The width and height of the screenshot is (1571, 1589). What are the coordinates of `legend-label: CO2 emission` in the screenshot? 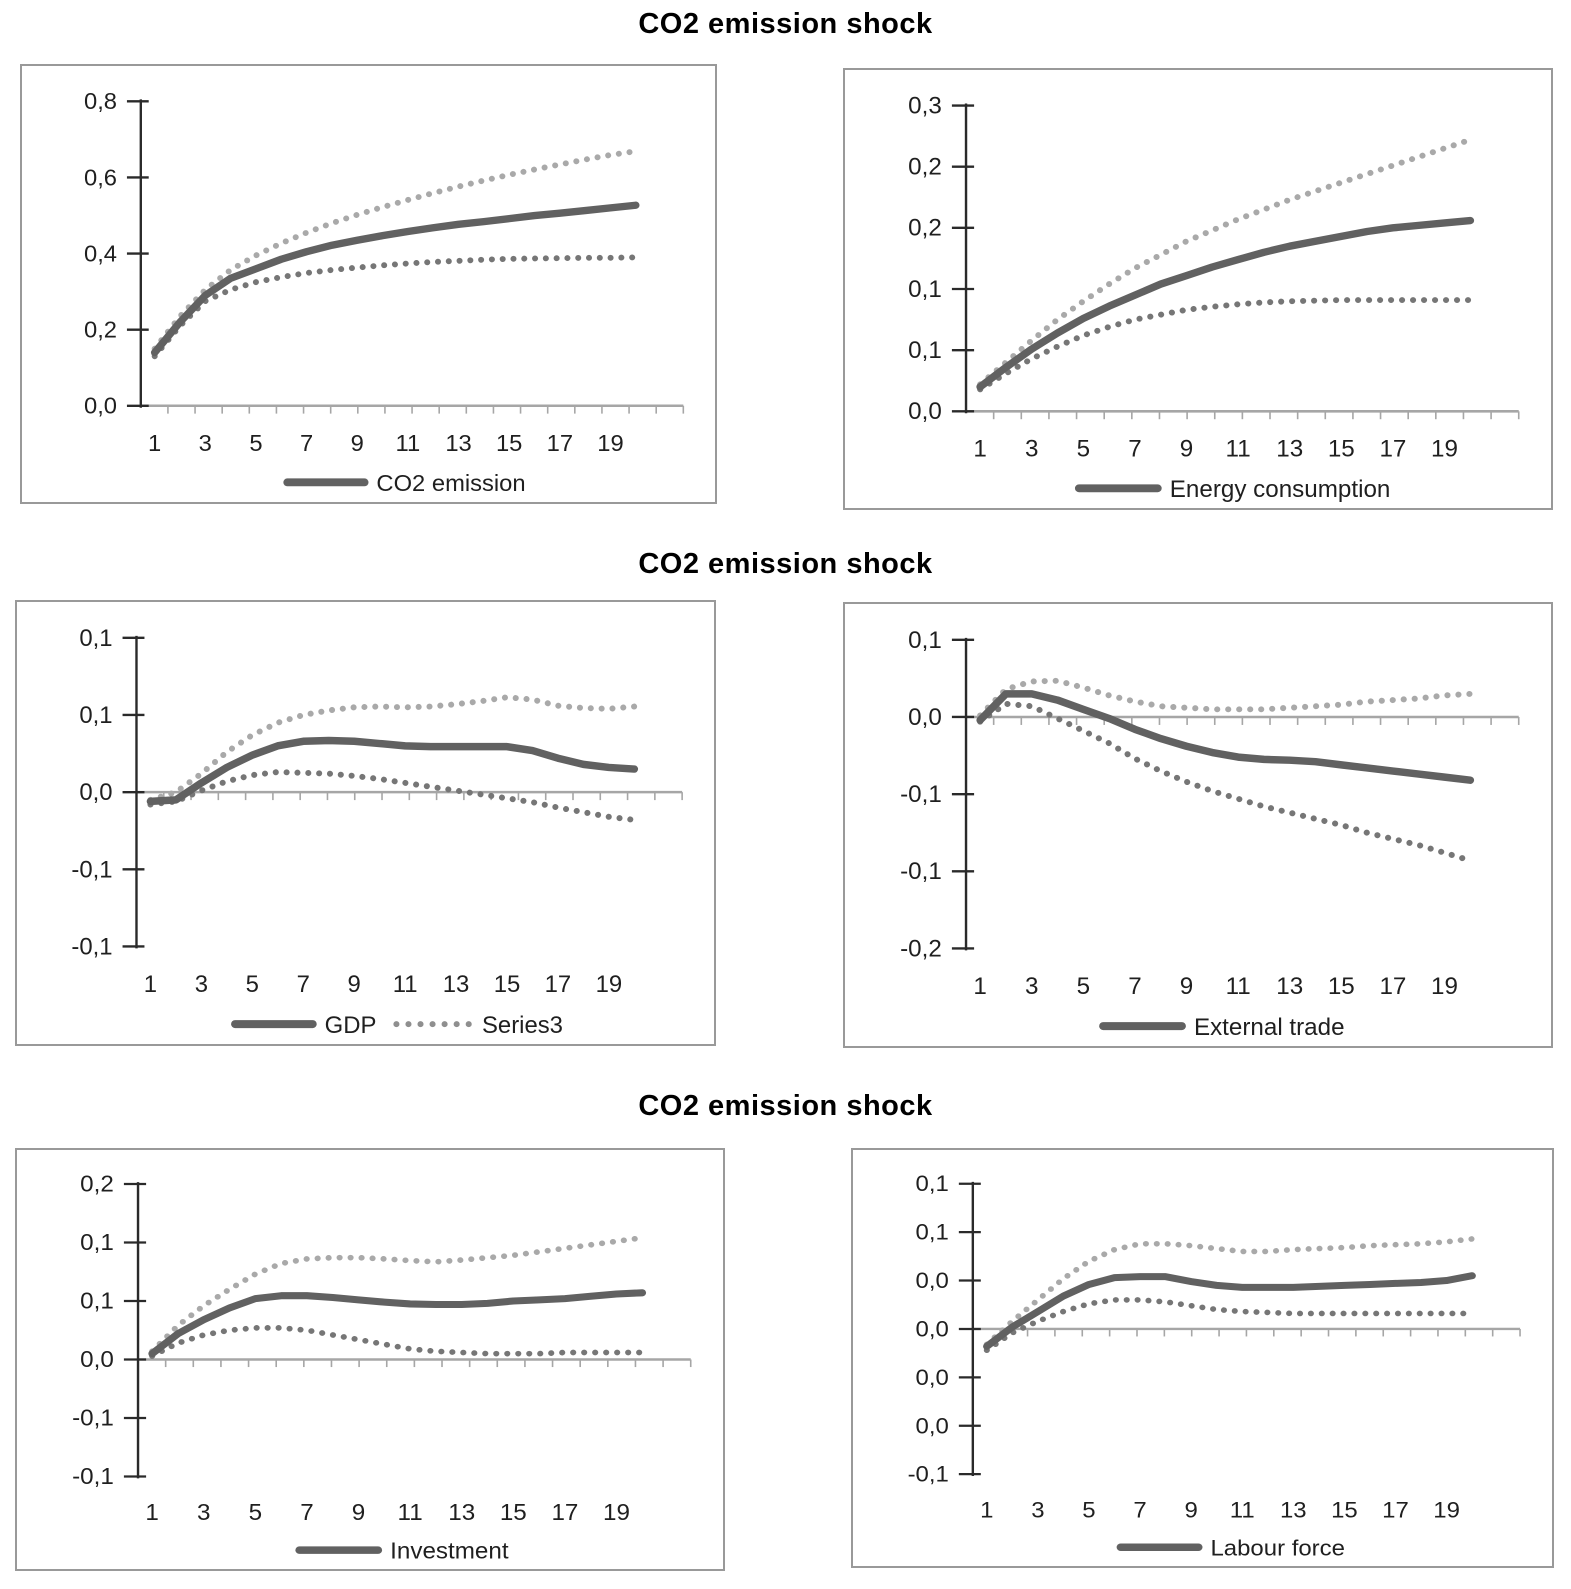 It's located at (450, 484).